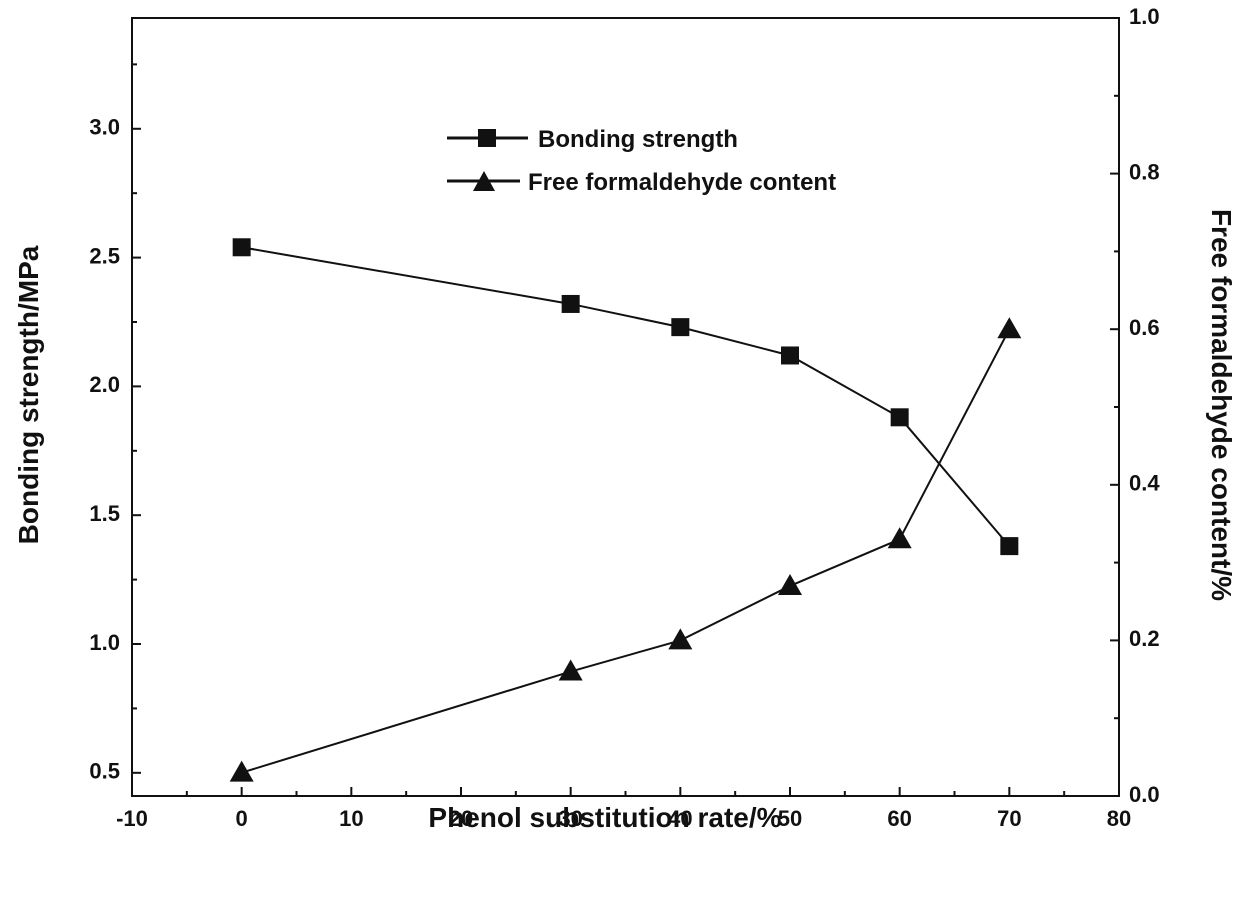 The height and width of the screenshot is (906, 1252). What do you see at coordinates (351, 818) in the screenshot?
I see `x-tick-label: 10` at bounding box center [351, 818].